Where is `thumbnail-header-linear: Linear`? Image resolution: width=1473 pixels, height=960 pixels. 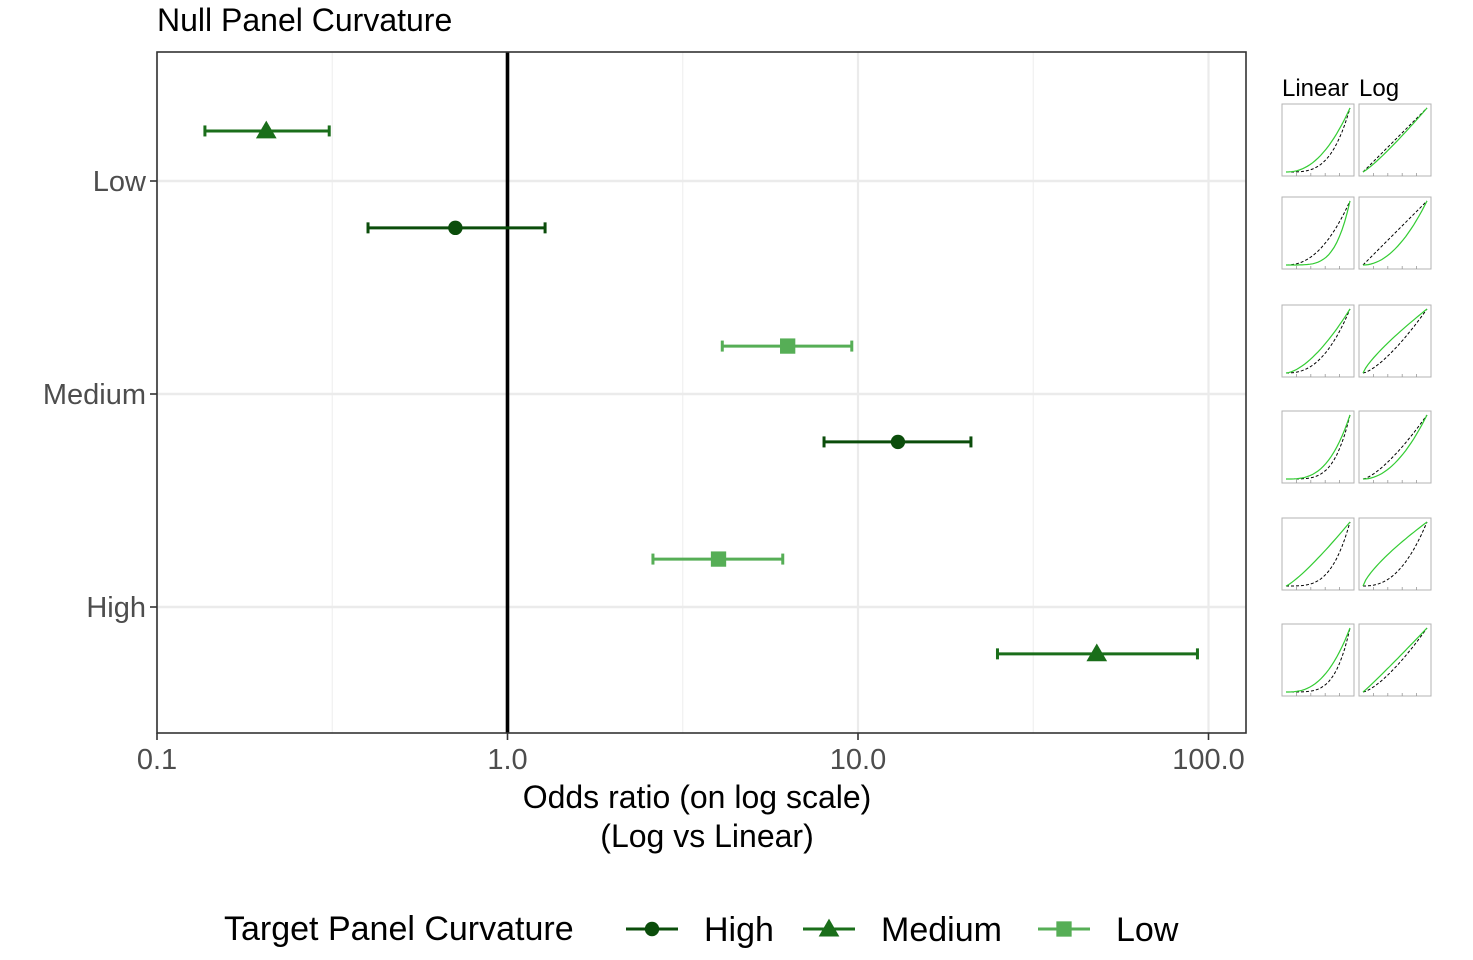 thumbnail-header-linear: Linear is located at coordinates (1315, 88).